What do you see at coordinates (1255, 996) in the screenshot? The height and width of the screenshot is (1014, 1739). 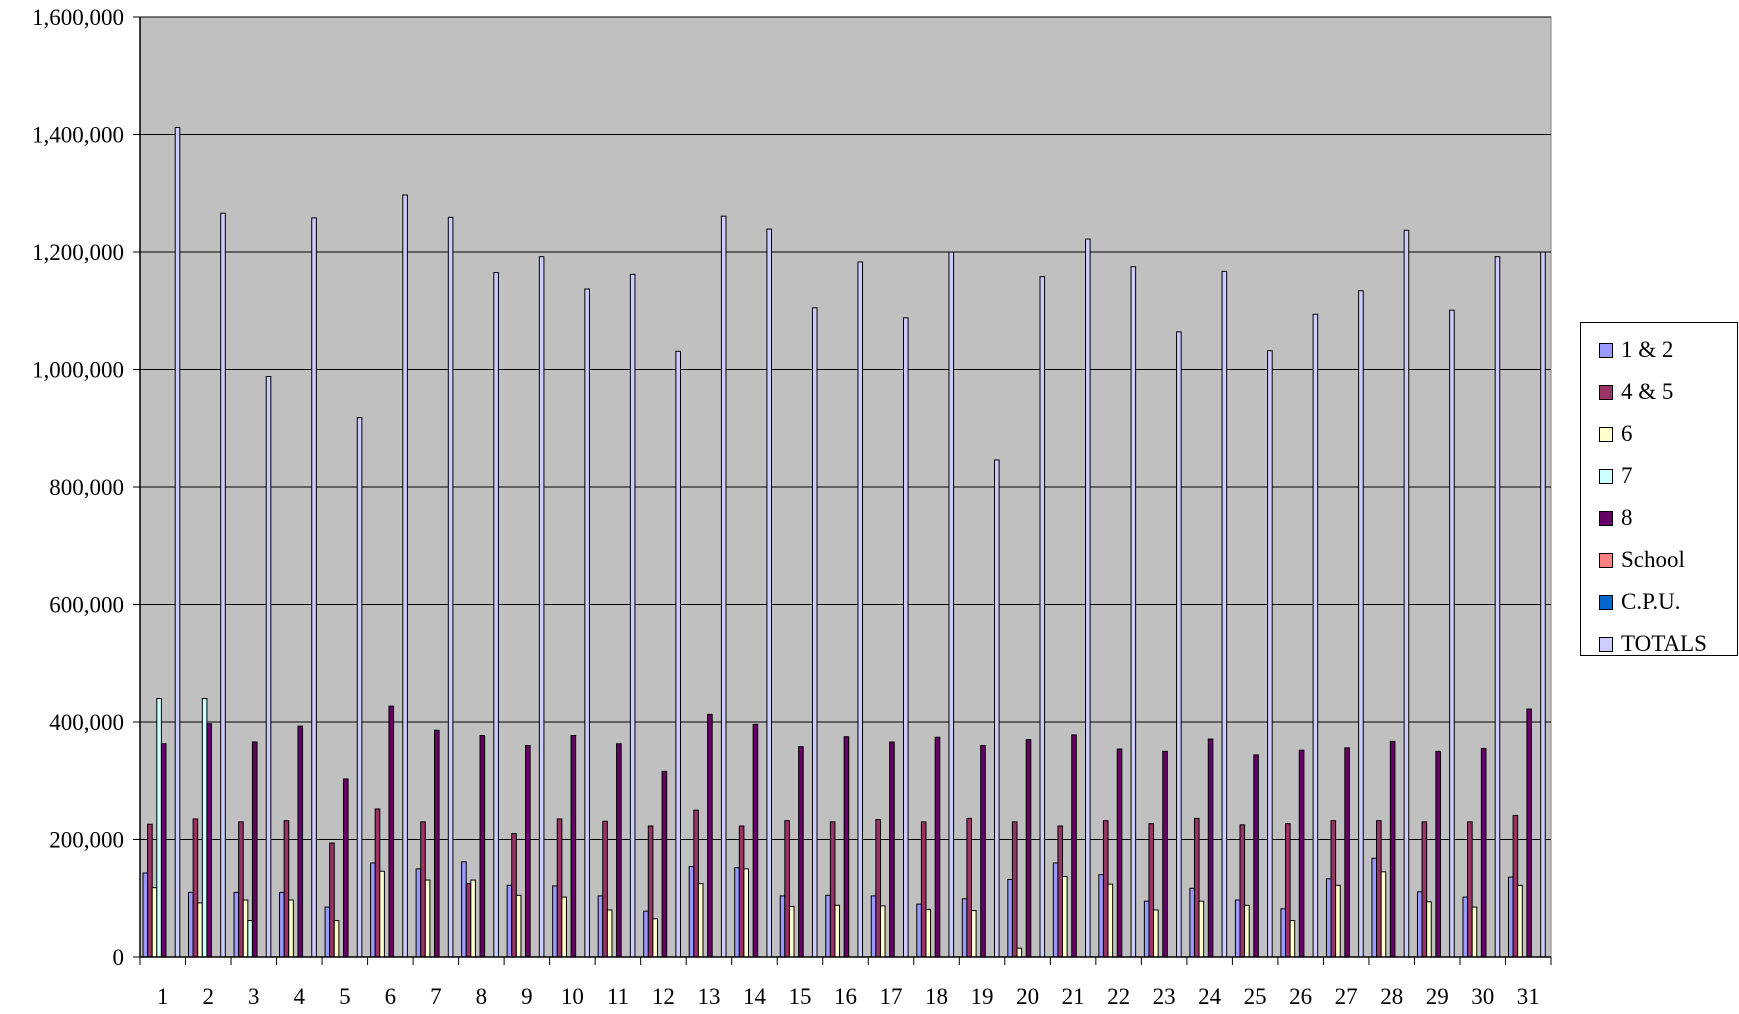 I see `x-tick-label: 25` at bounding box center [1255, 996].